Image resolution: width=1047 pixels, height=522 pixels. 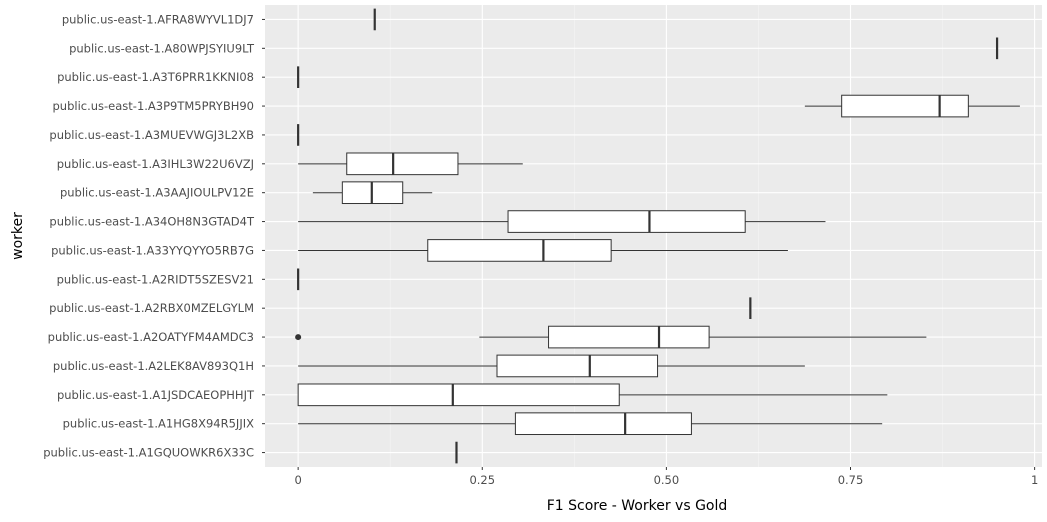 What do you see at coordinates (372, 193) in the screenshot?
I see `box-public.us-east-1.A3AAJIOULPV12E` at bounding box center [372, 193].